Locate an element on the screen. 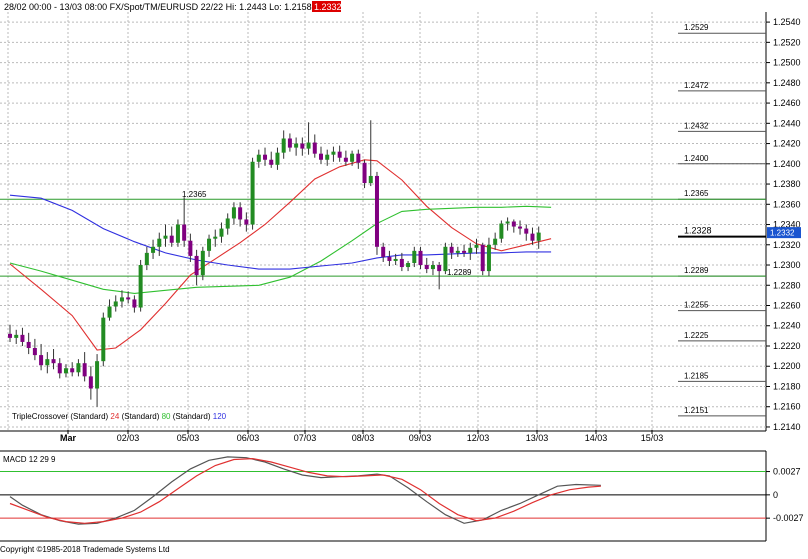 The height and width of the screenshot is (559, 808). y-tick-label: 1.2360 is located at coordinates (787, 204).